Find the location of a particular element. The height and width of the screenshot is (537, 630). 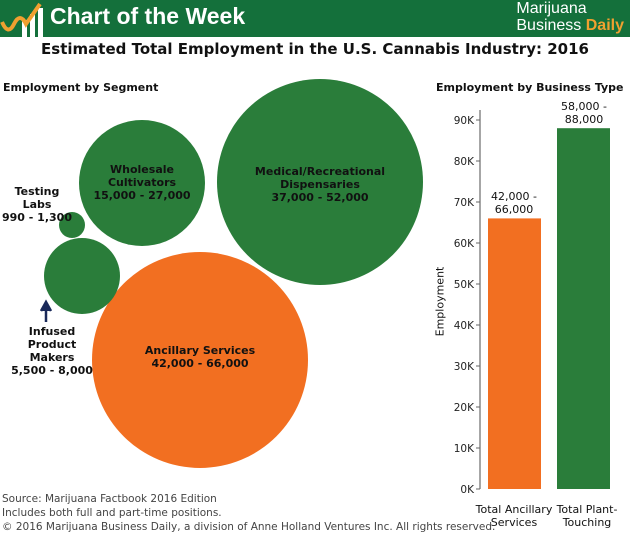

x-label-plant: Total Plant-Touching is located at coordinates (587, 516).